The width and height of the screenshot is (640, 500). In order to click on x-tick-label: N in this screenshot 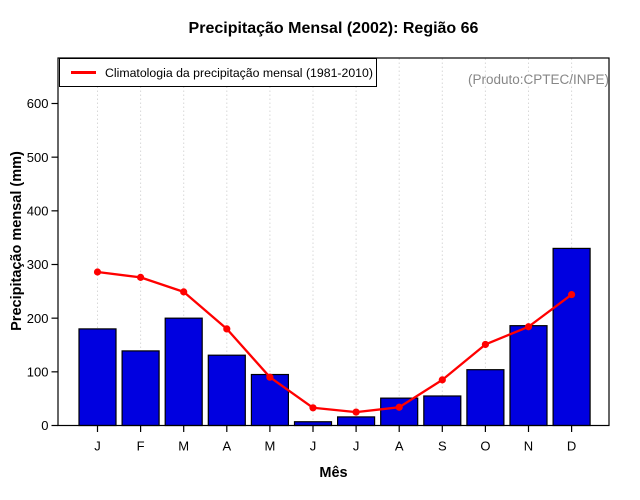, I will do `click(528, 446)`.